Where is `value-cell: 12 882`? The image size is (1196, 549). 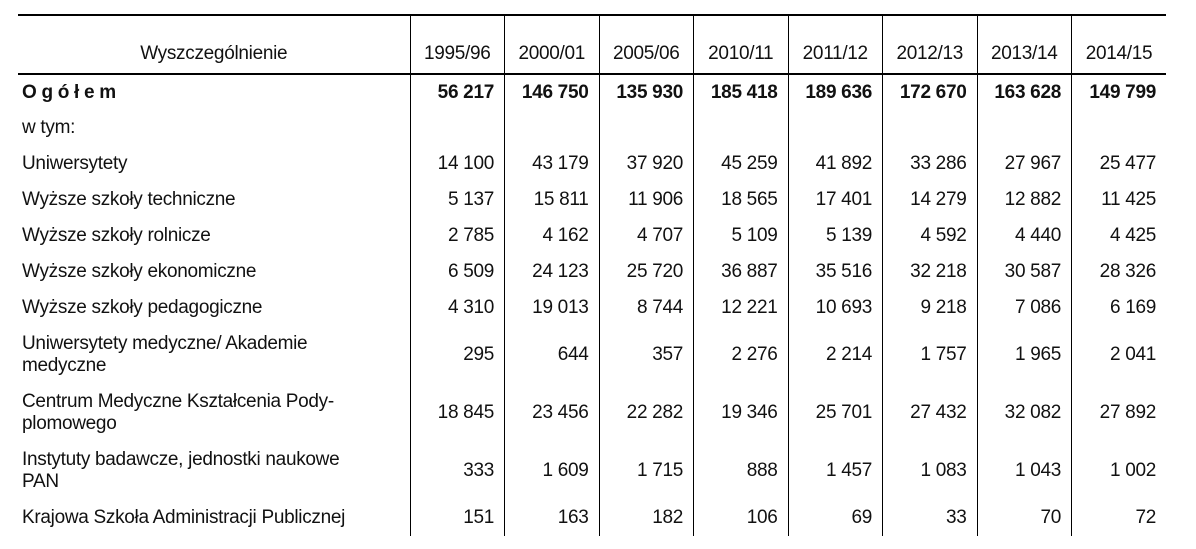
value-cell: 12 882 is located at coordinates (1024, 200).